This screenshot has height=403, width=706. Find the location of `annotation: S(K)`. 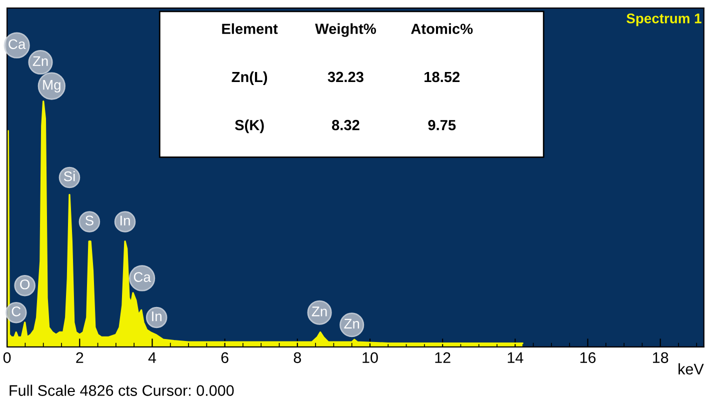

annotation: S(K) is located at coordinates (249, 127).